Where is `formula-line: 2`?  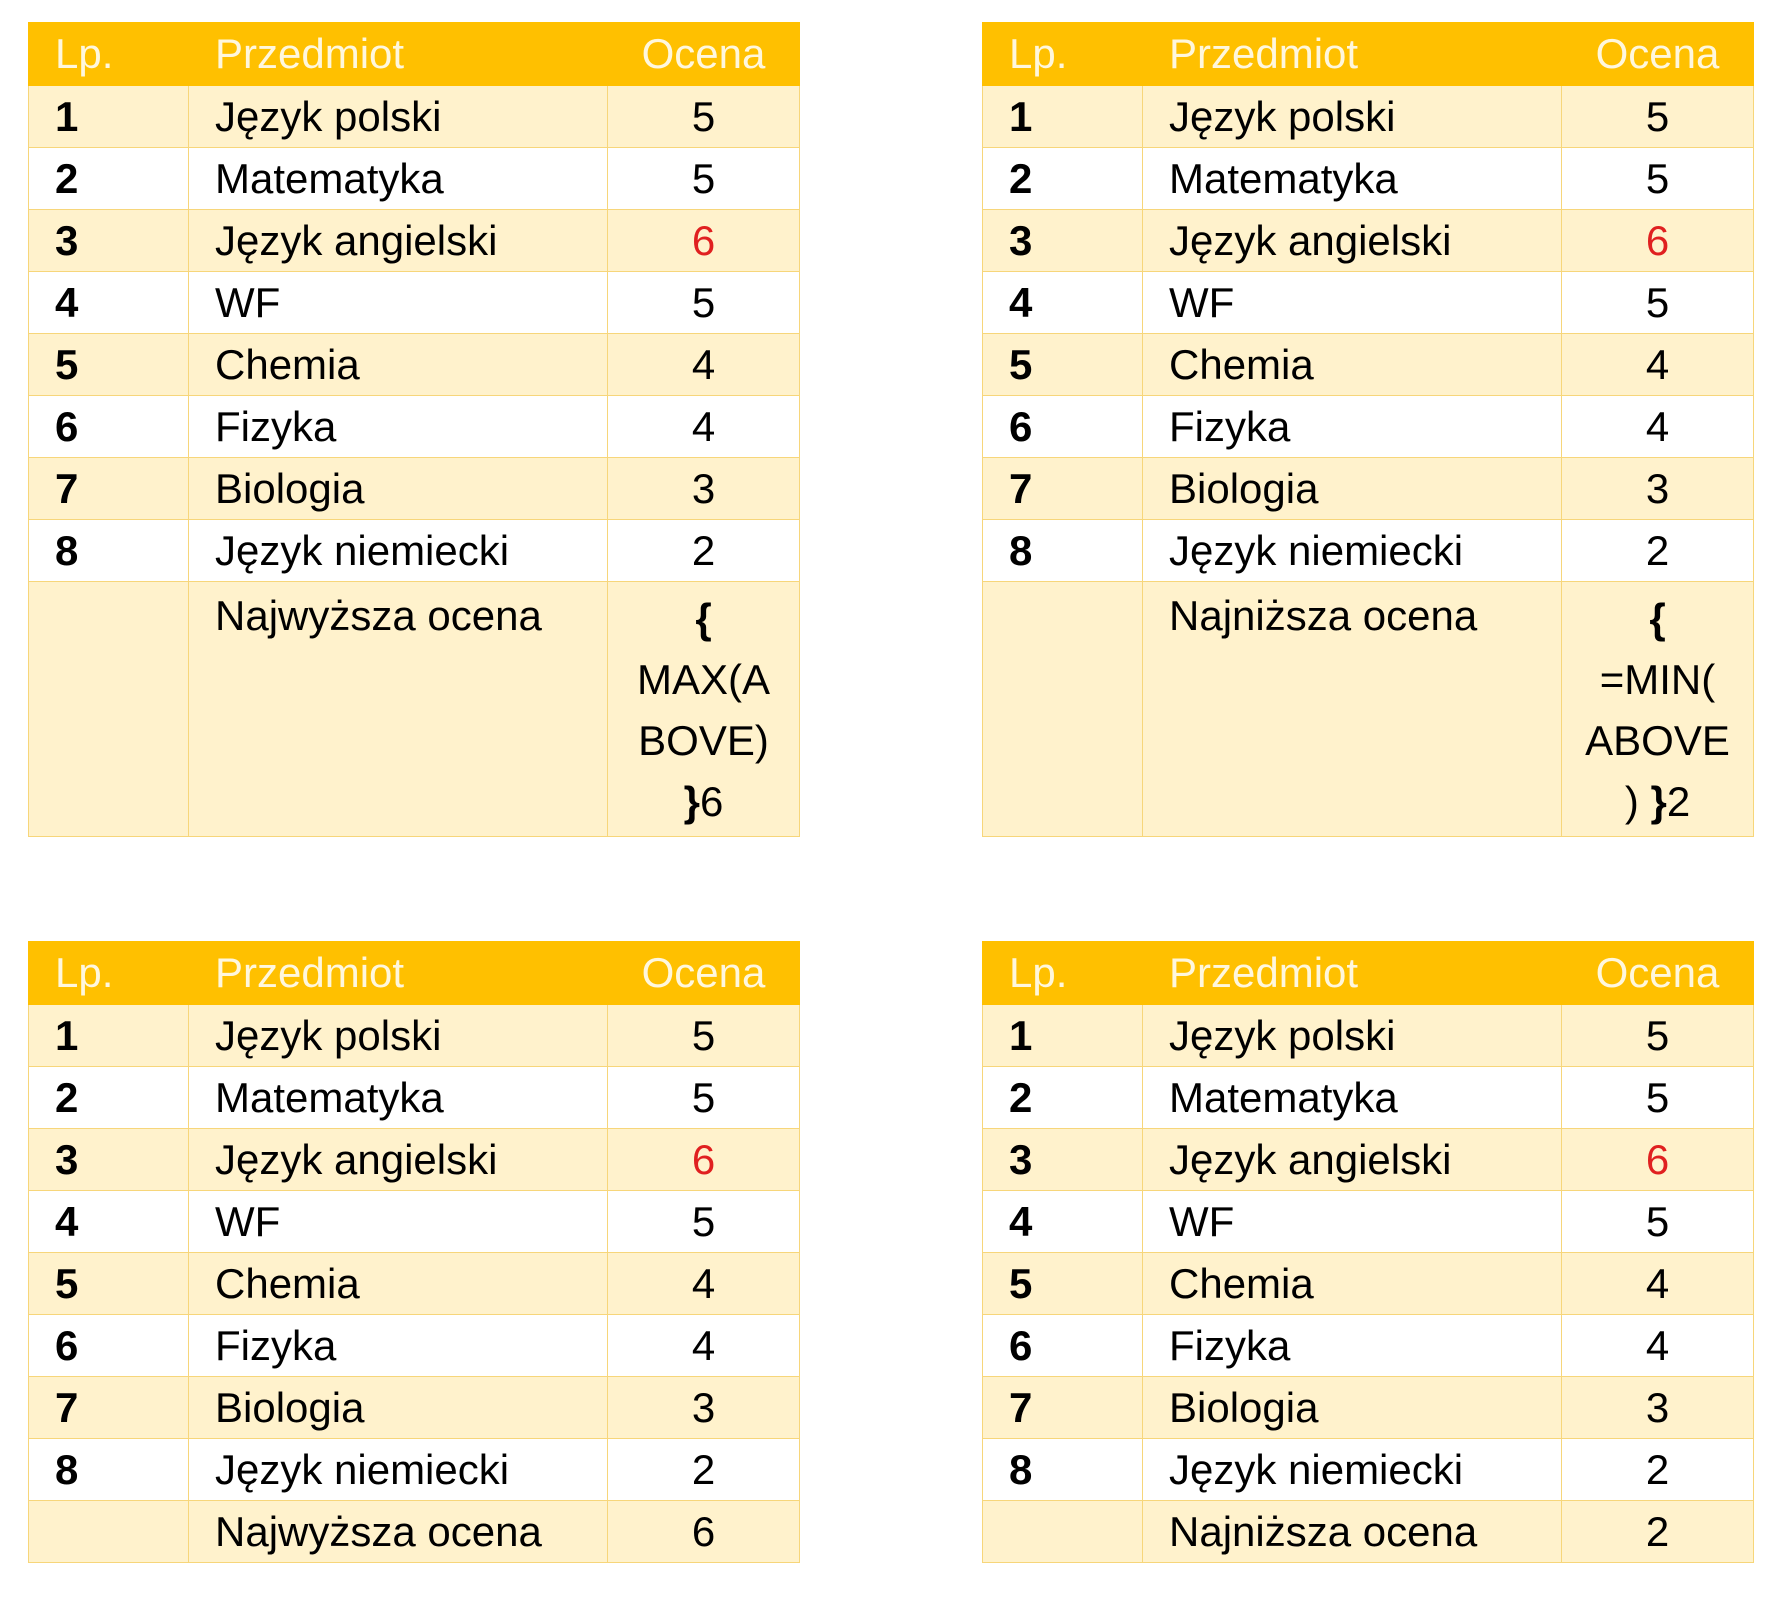 formula-line: 2 is located at coordinates (1657, 1532).